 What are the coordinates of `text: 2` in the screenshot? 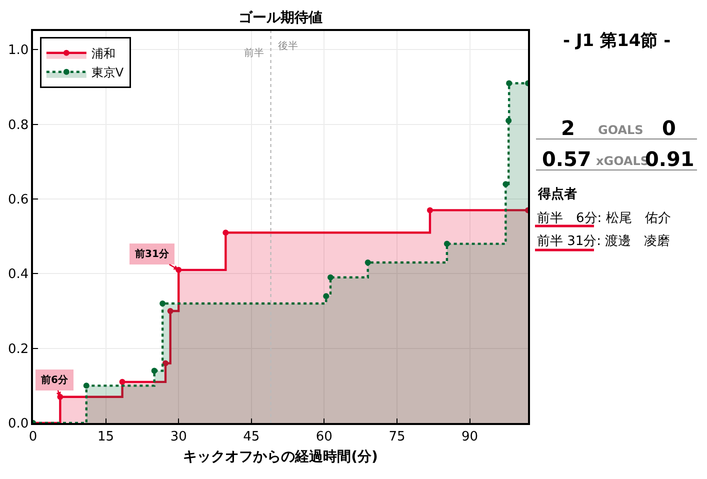 It's located at (568, 128).